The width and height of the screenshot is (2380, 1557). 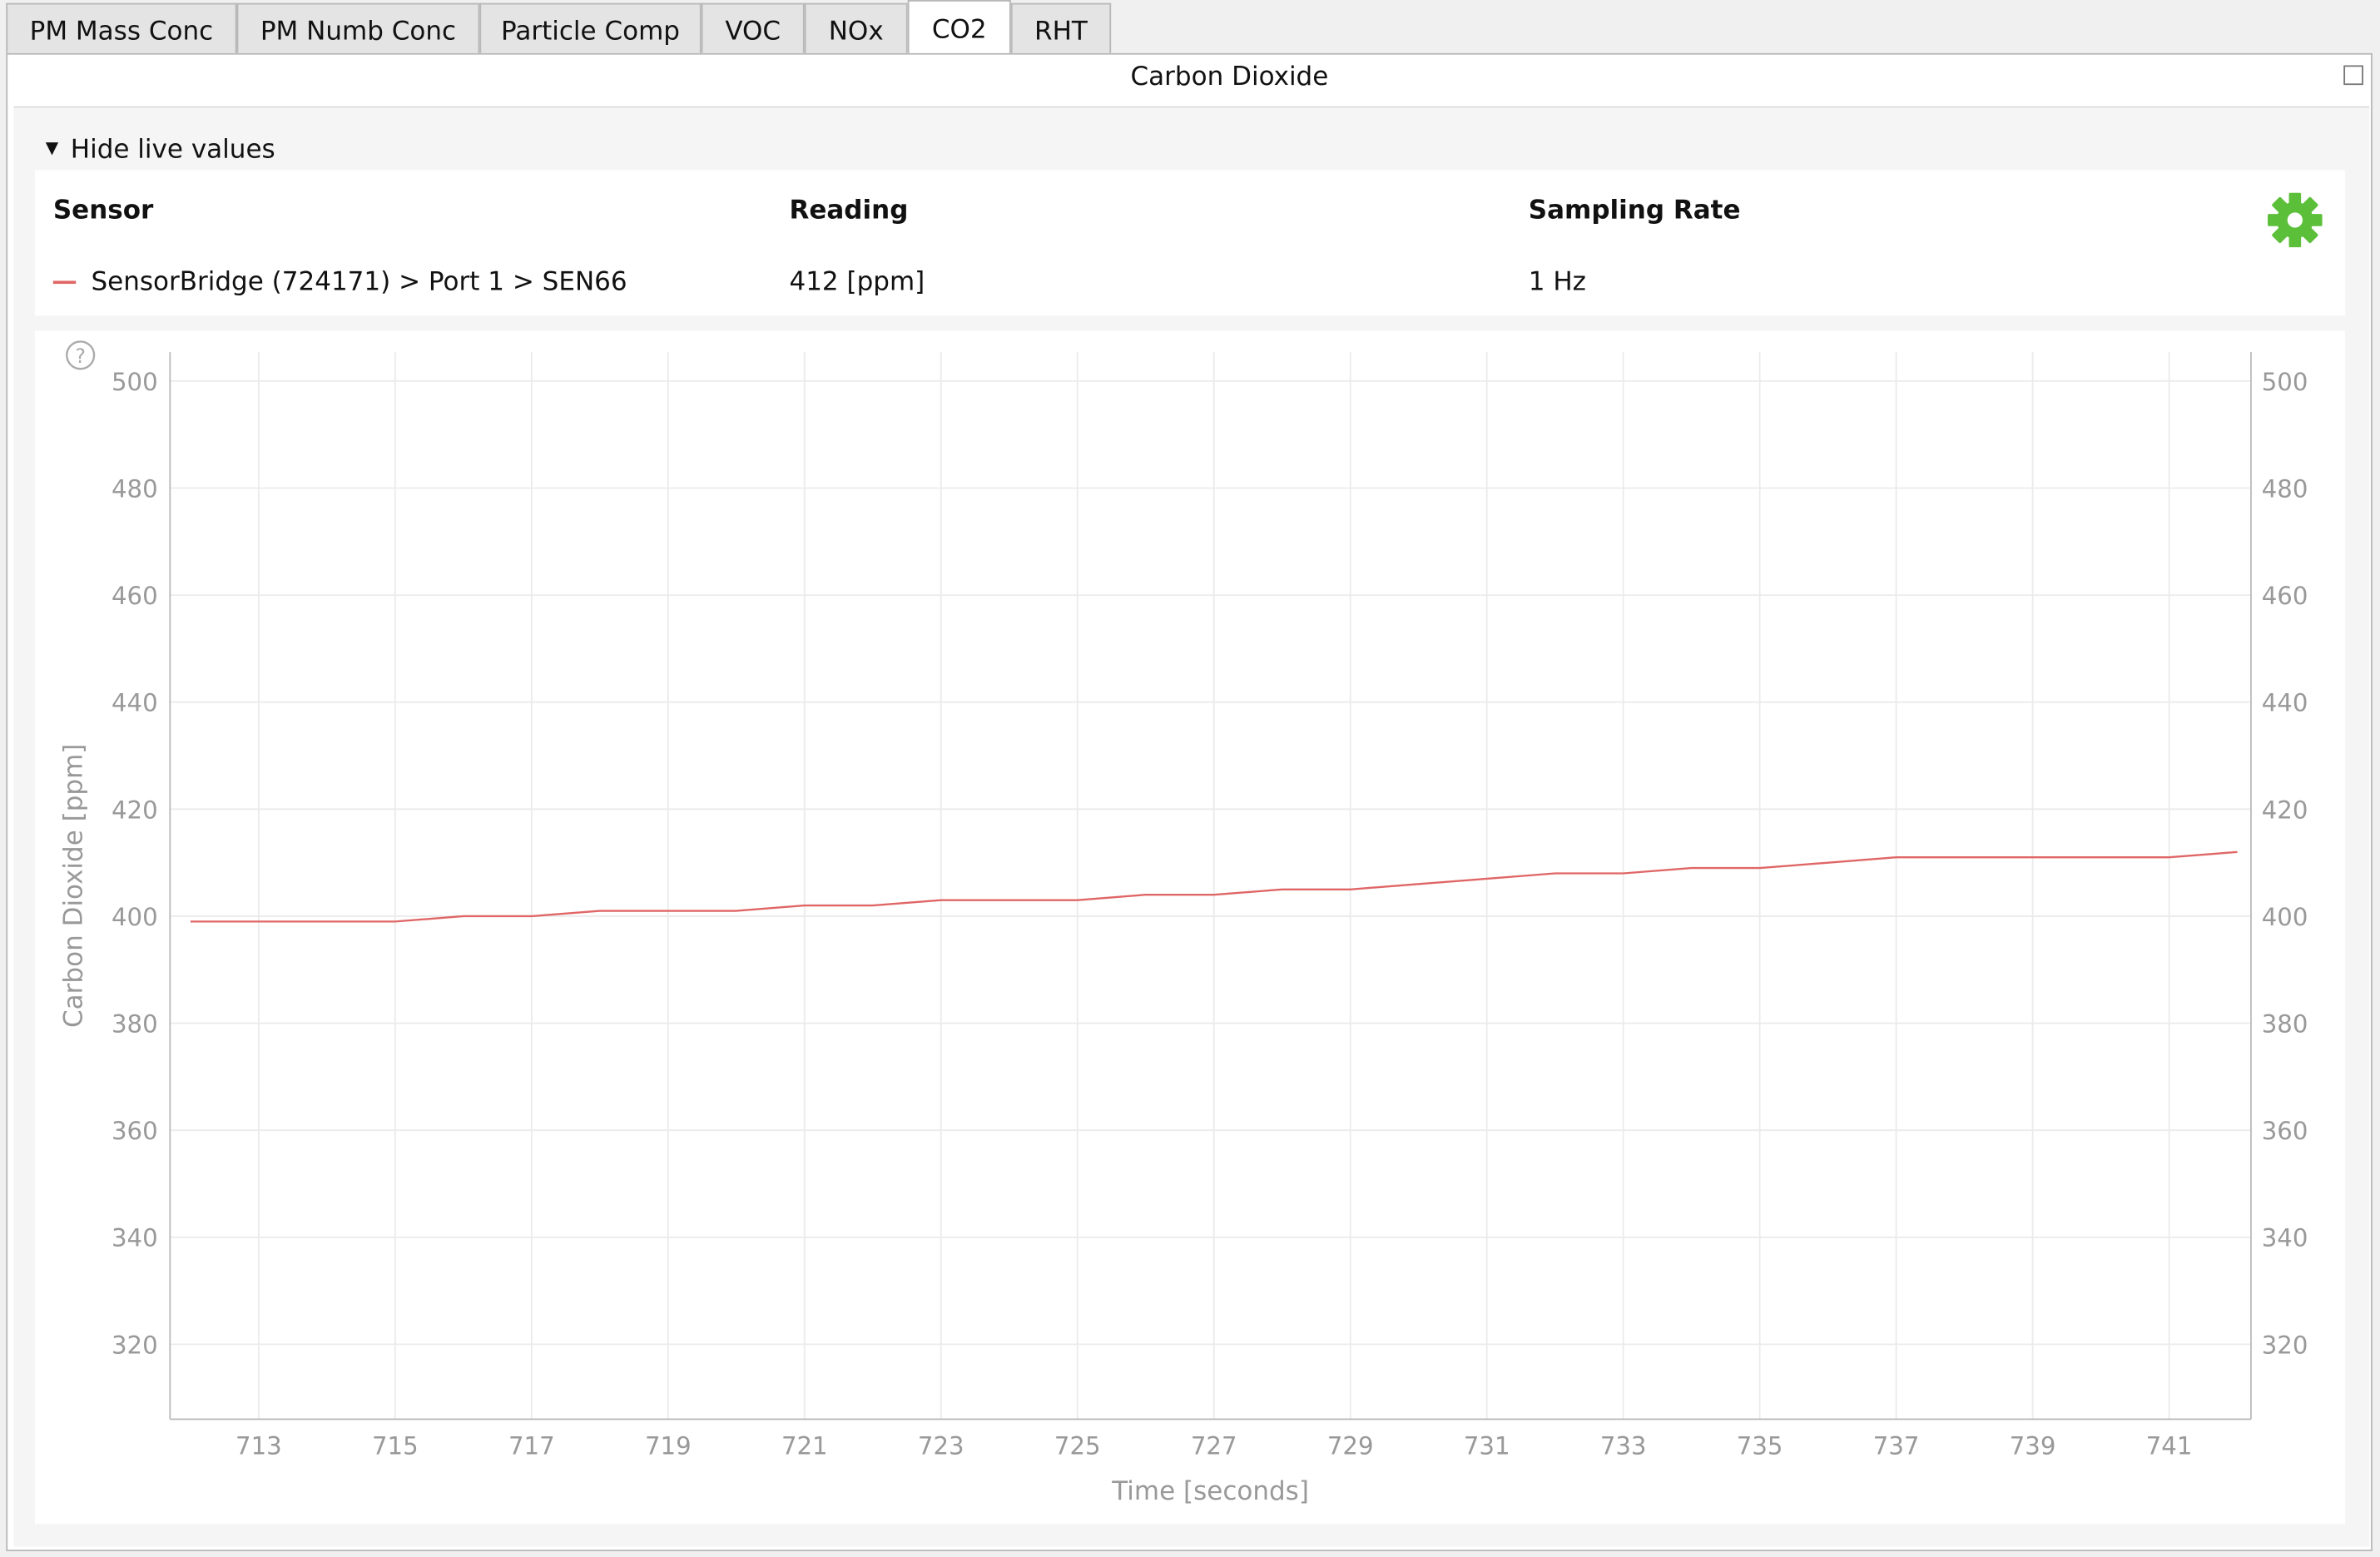 I want to click on y2-tick-label: 340, so click(x=2285, y=1238).